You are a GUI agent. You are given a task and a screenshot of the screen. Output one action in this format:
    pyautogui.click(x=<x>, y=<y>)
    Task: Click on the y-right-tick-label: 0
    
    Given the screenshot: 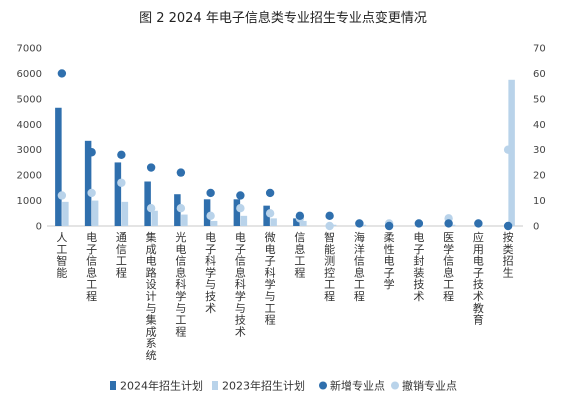 What is the action you would take?
    pyautogui.click(x=536, y=227)
    